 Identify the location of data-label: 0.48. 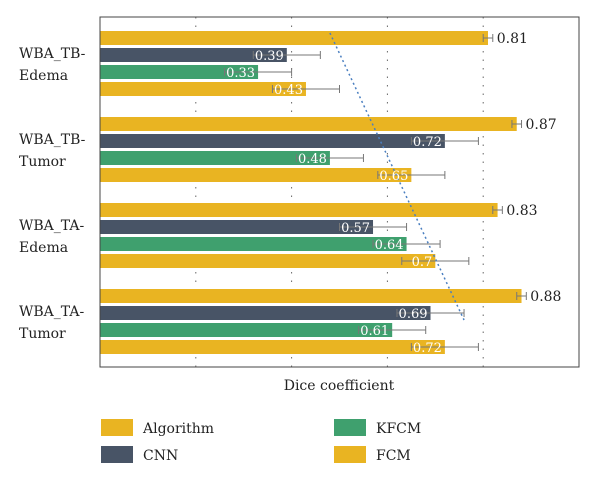
(312, 159).